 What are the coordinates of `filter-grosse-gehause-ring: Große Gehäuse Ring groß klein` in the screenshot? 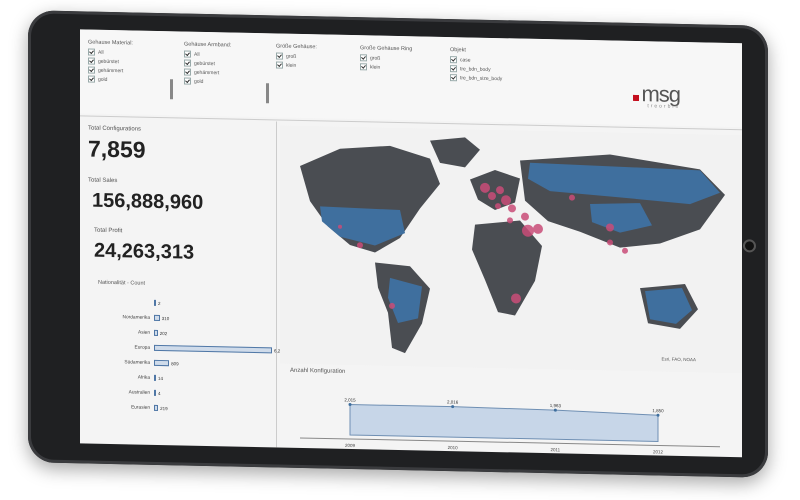 It's located at (386, 59).